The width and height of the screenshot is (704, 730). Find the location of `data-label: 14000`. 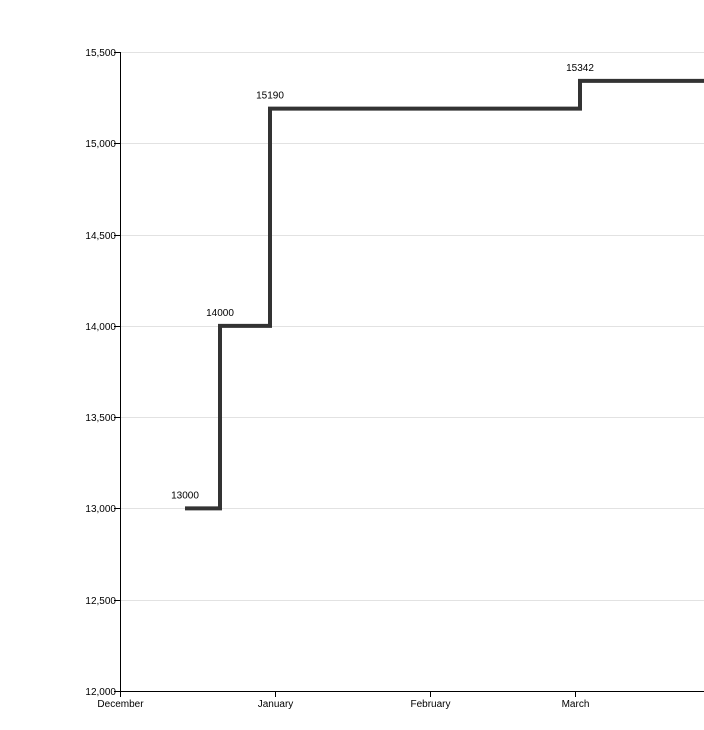

data-label: 14000 is located at coordinates (220, 313).